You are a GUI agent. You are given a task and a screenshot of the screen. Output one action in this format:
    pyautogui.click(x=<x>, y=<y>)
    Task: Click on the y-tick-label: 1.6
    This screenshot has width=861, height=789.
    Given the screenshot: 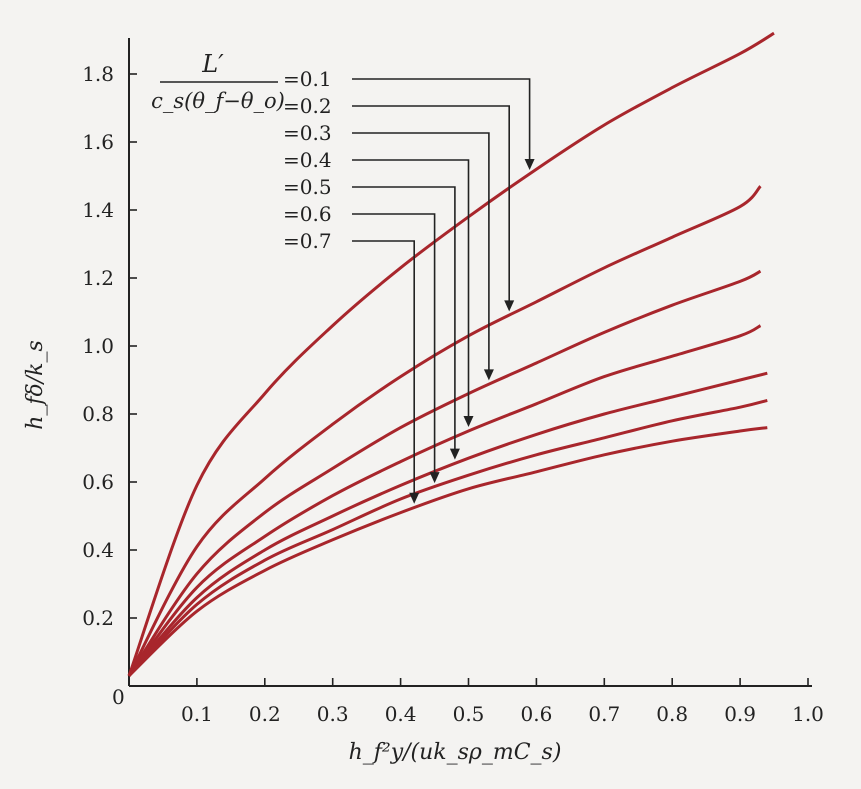 What is the action you would take?
    pyautogui.click(x=98, y=142)
    